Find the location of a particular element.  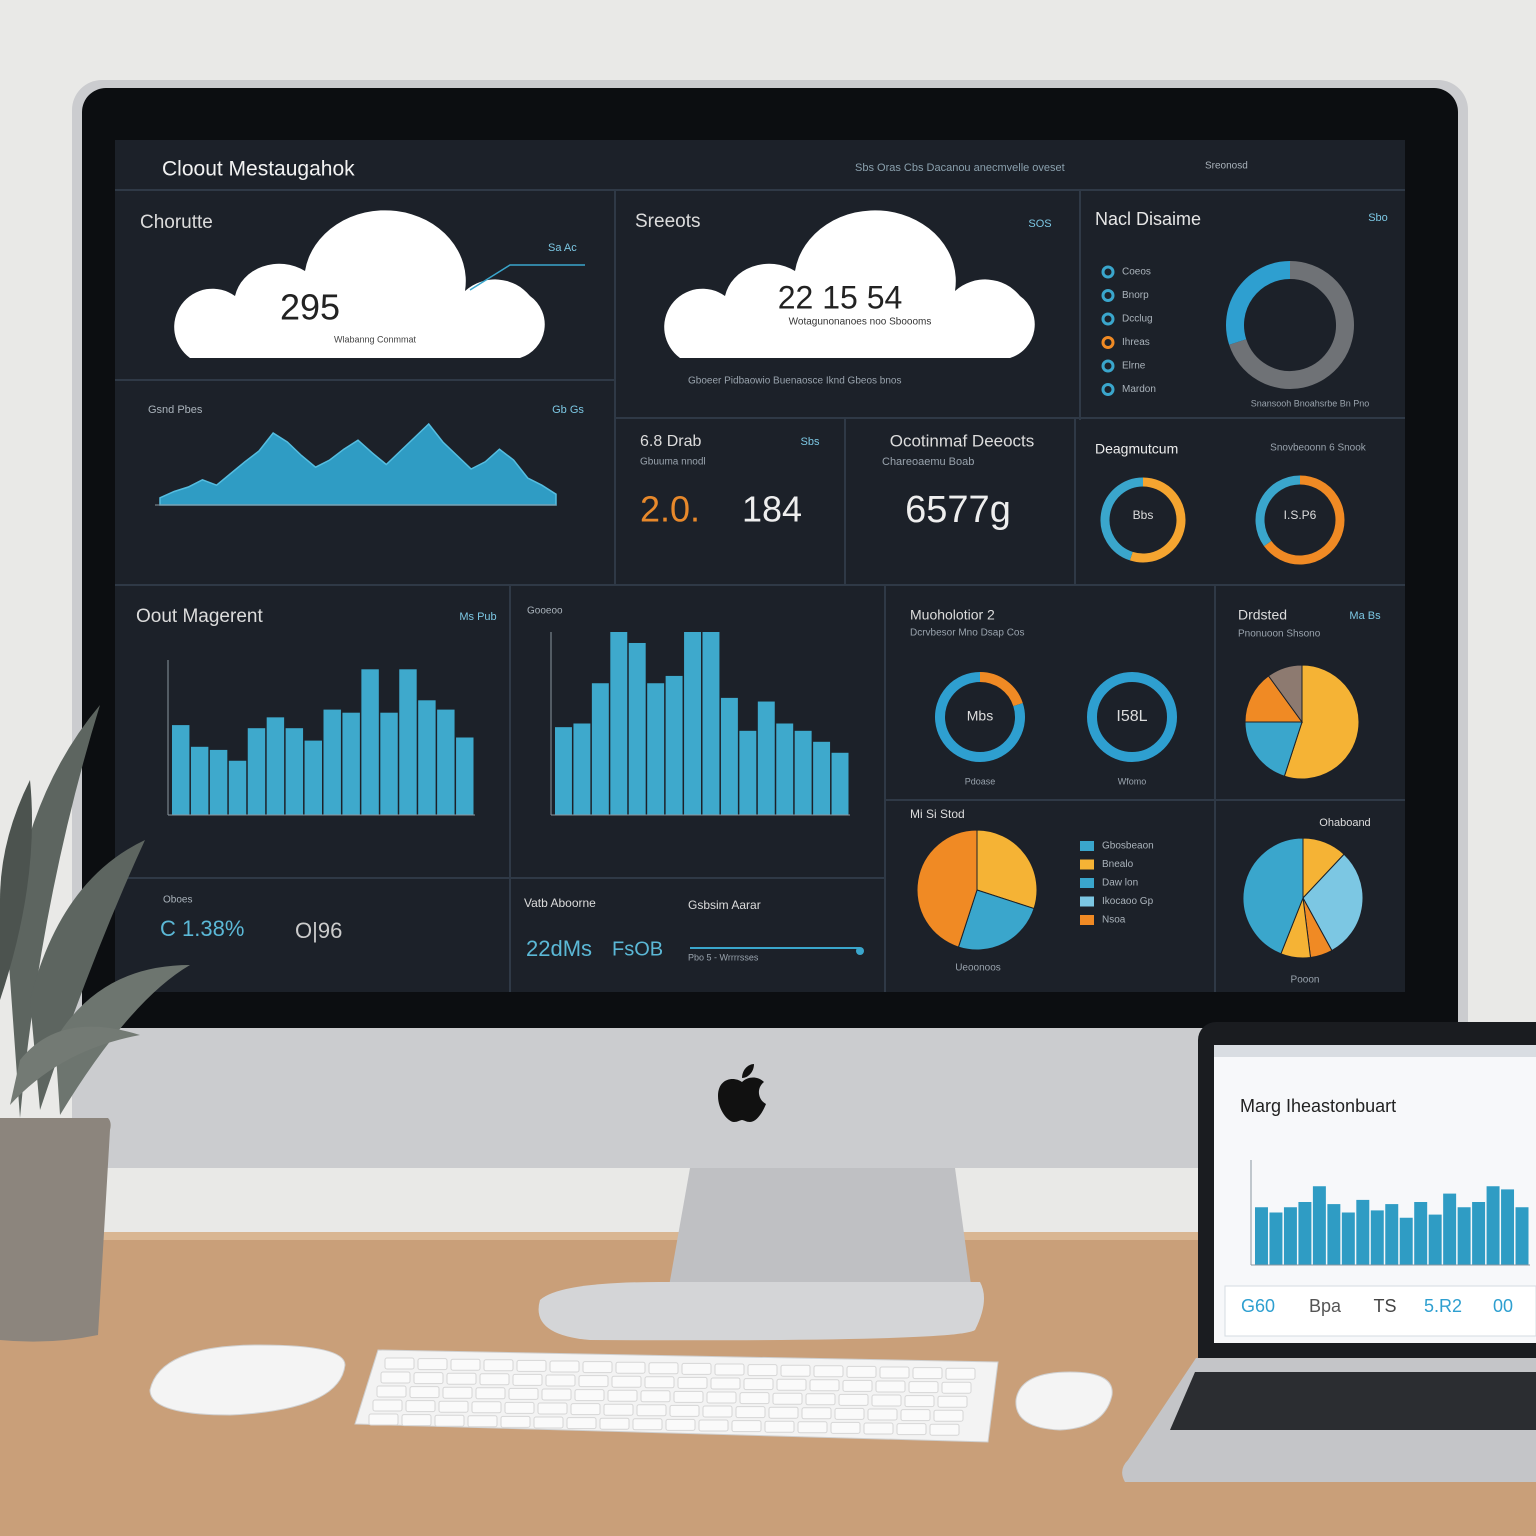

label: I.S.P6 is located at coordinates (1300, 515).